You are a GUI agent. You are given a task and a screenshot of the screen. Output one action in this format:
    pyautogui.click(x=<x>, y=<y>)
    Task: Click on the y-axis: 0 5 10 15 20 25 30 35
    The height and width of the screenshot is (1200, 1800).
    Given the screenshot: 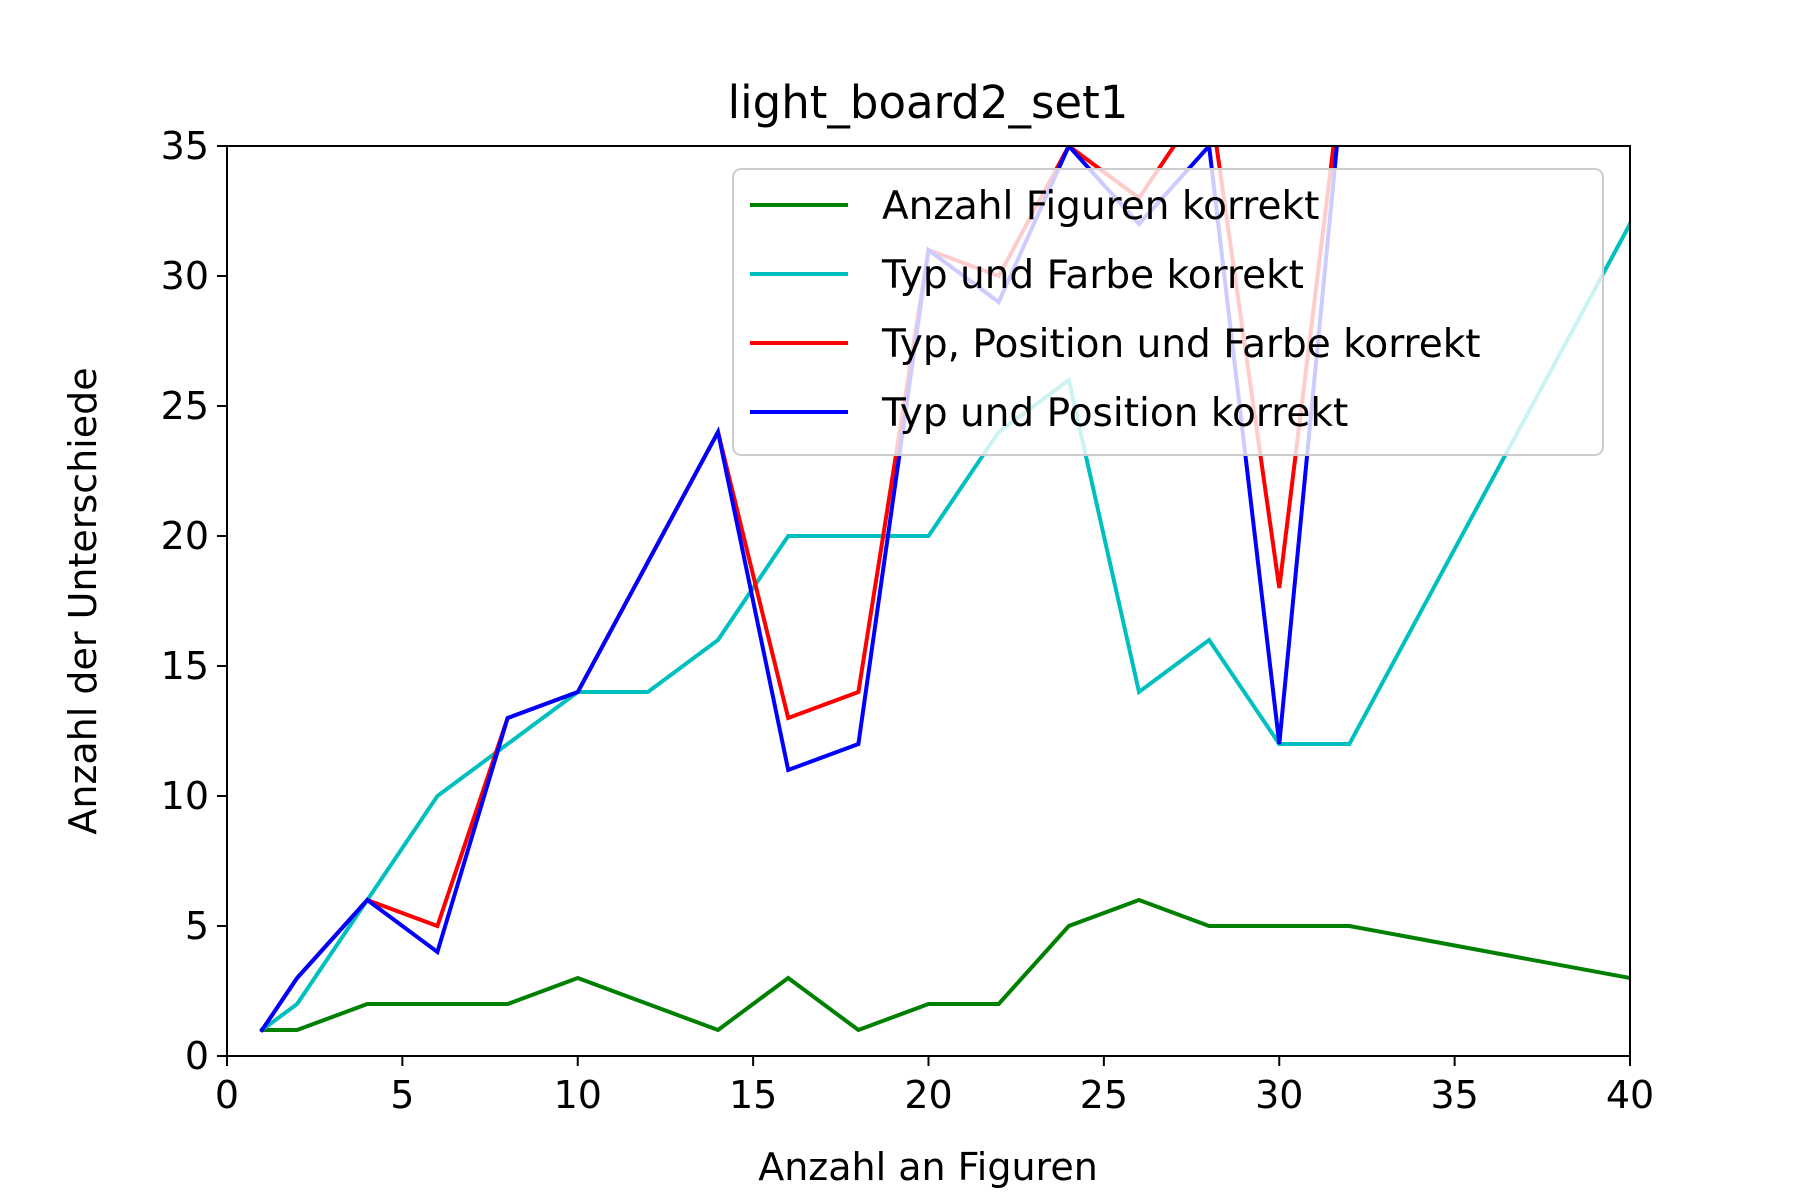 What is the action you would take?
    pyautogui.click(x=194, y=601)
    